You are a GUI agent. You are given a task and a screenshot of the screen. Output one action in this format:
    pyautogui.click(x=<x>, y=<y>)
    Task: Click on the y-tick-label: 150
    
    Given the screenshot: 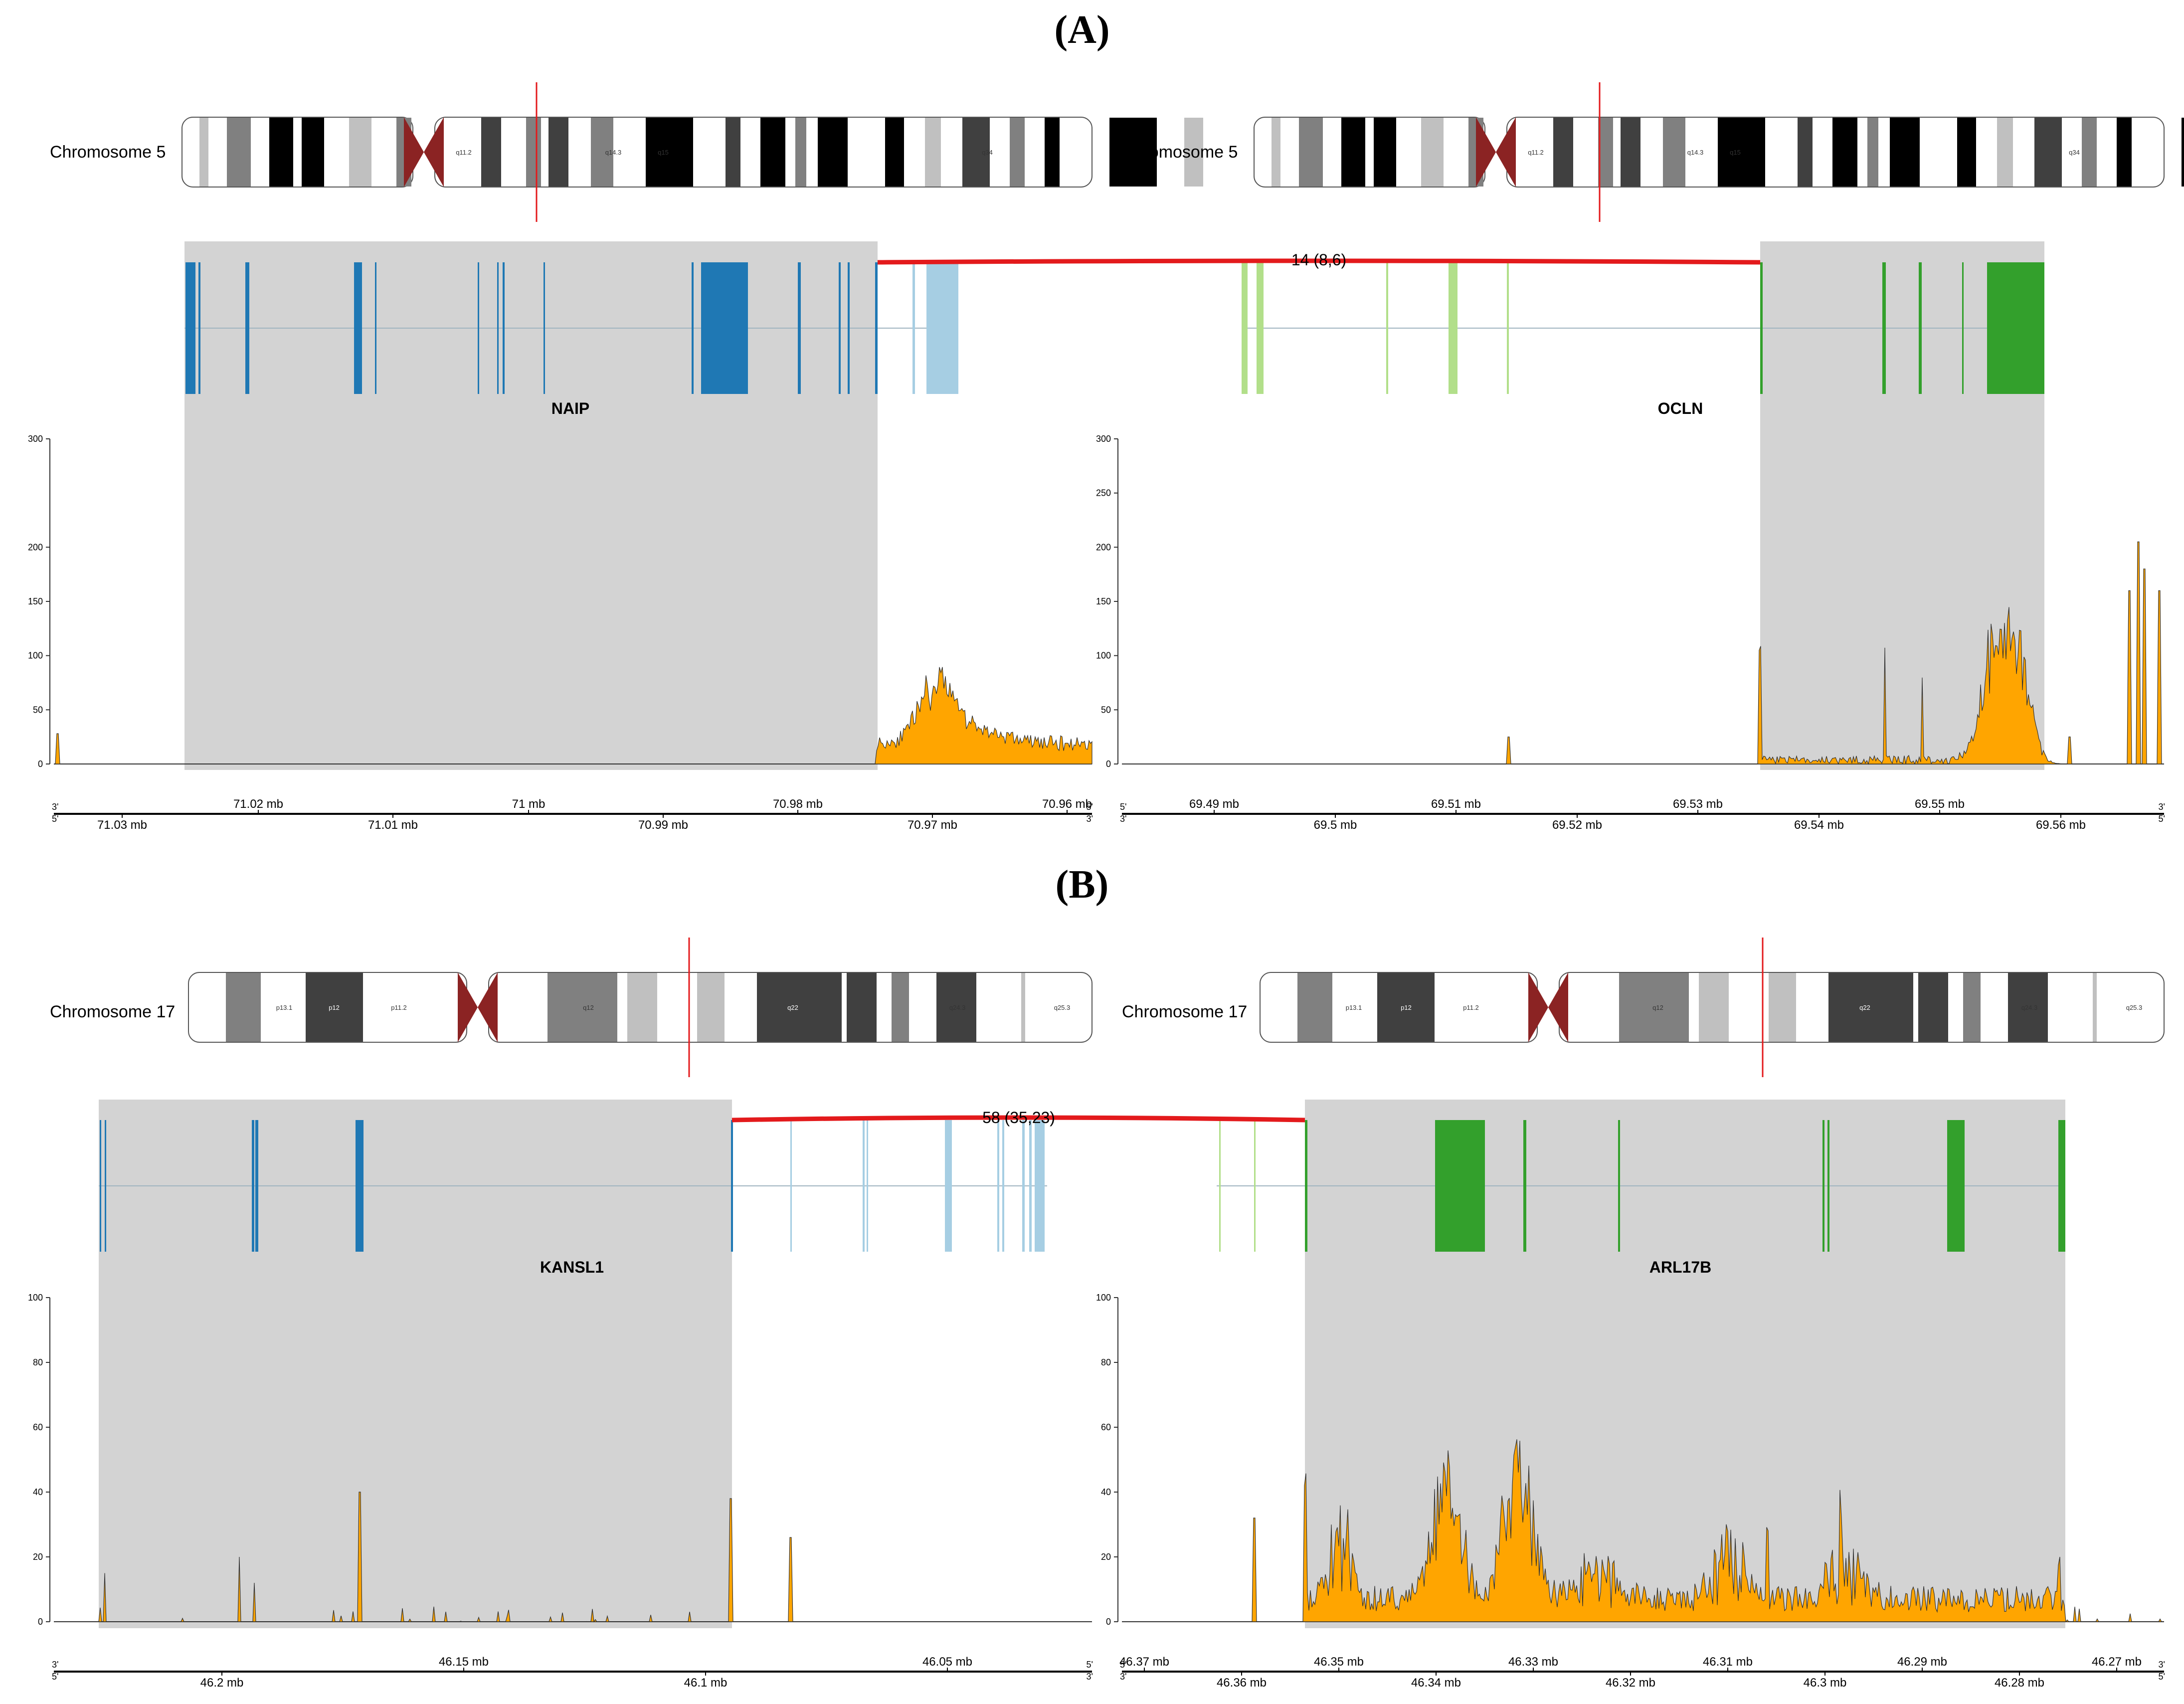 What is the action you would take?
    pyautogui.click(x=1103, y=601)
    